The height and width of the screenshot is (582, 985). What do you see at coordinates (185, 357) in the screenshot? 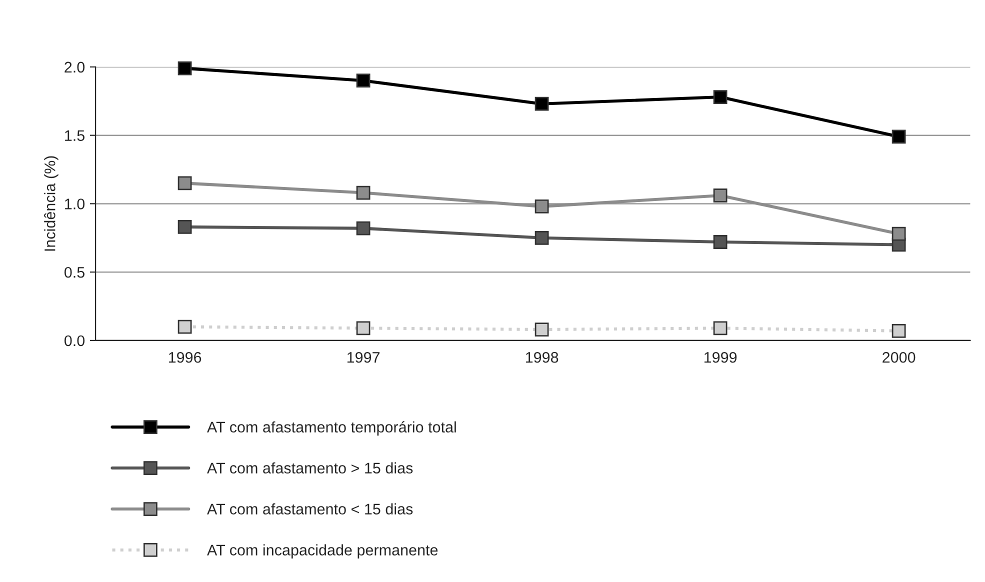
I see `x-tick-label: 1996` at bounding box center [185, 357].